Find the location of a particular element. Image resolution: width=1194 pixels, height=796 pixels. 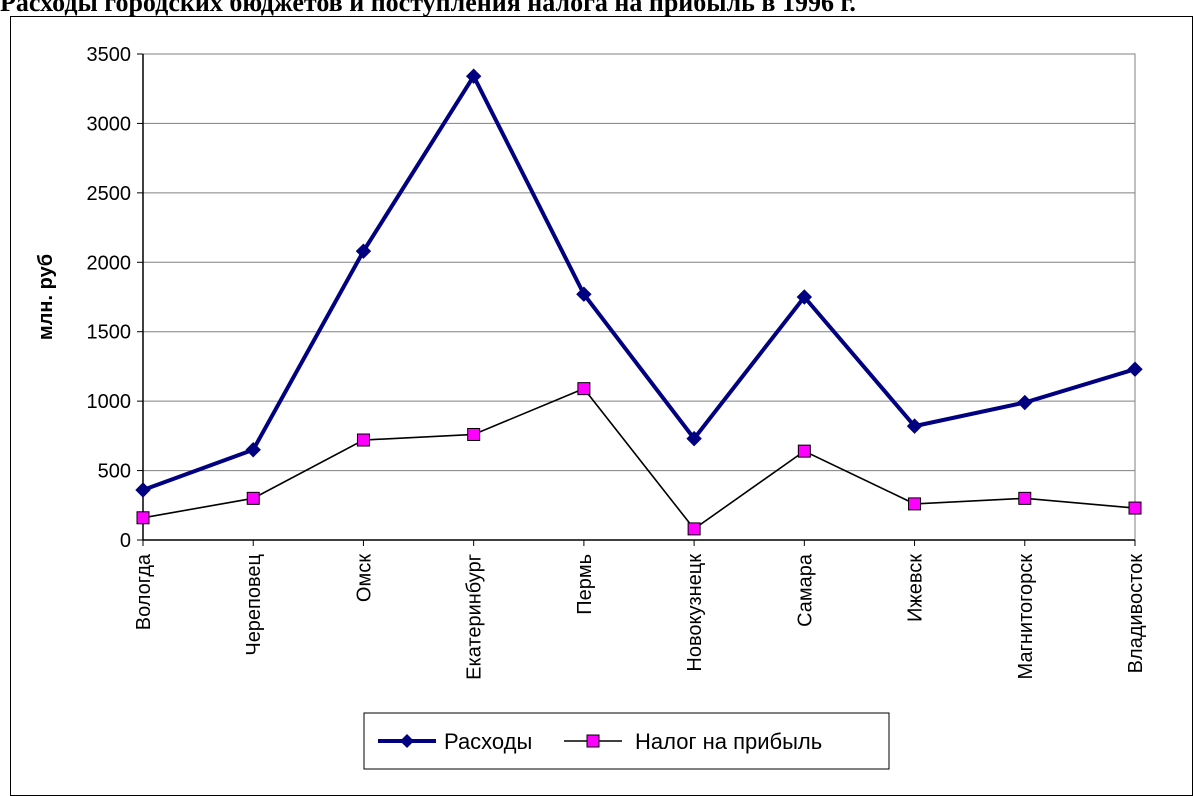

legend: Расходы Налог на прибыль is located at coordinates (626, 741).